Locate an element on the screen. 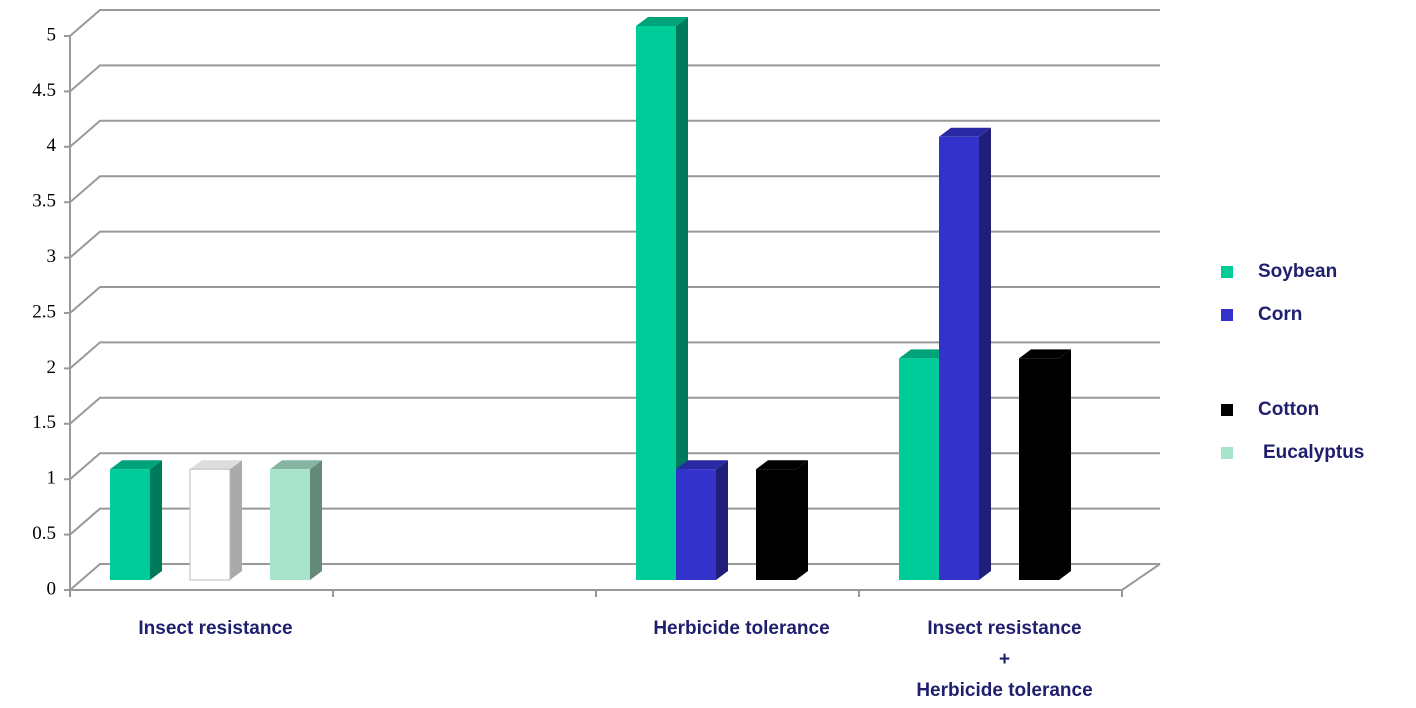 The width and height of the screenshot is (1416, 708). y-tick-label: 2.5 is located at coordinates (44, 311).